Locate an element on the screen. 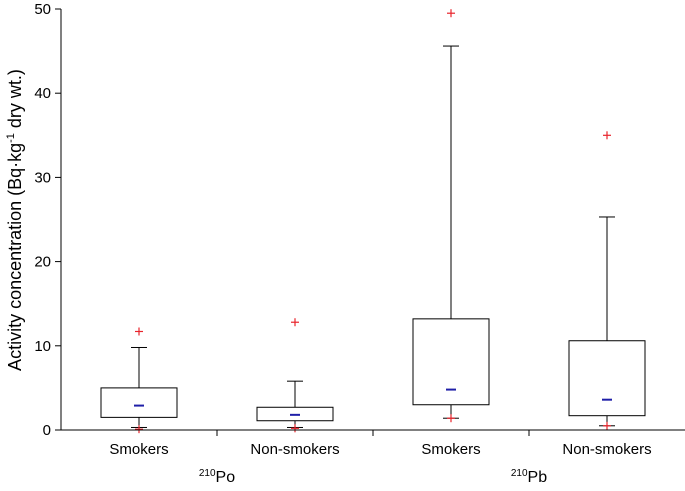 The width and height of the screenshot is (685, 491). y-tick-label: 10 is located at coordinates (42, 346).